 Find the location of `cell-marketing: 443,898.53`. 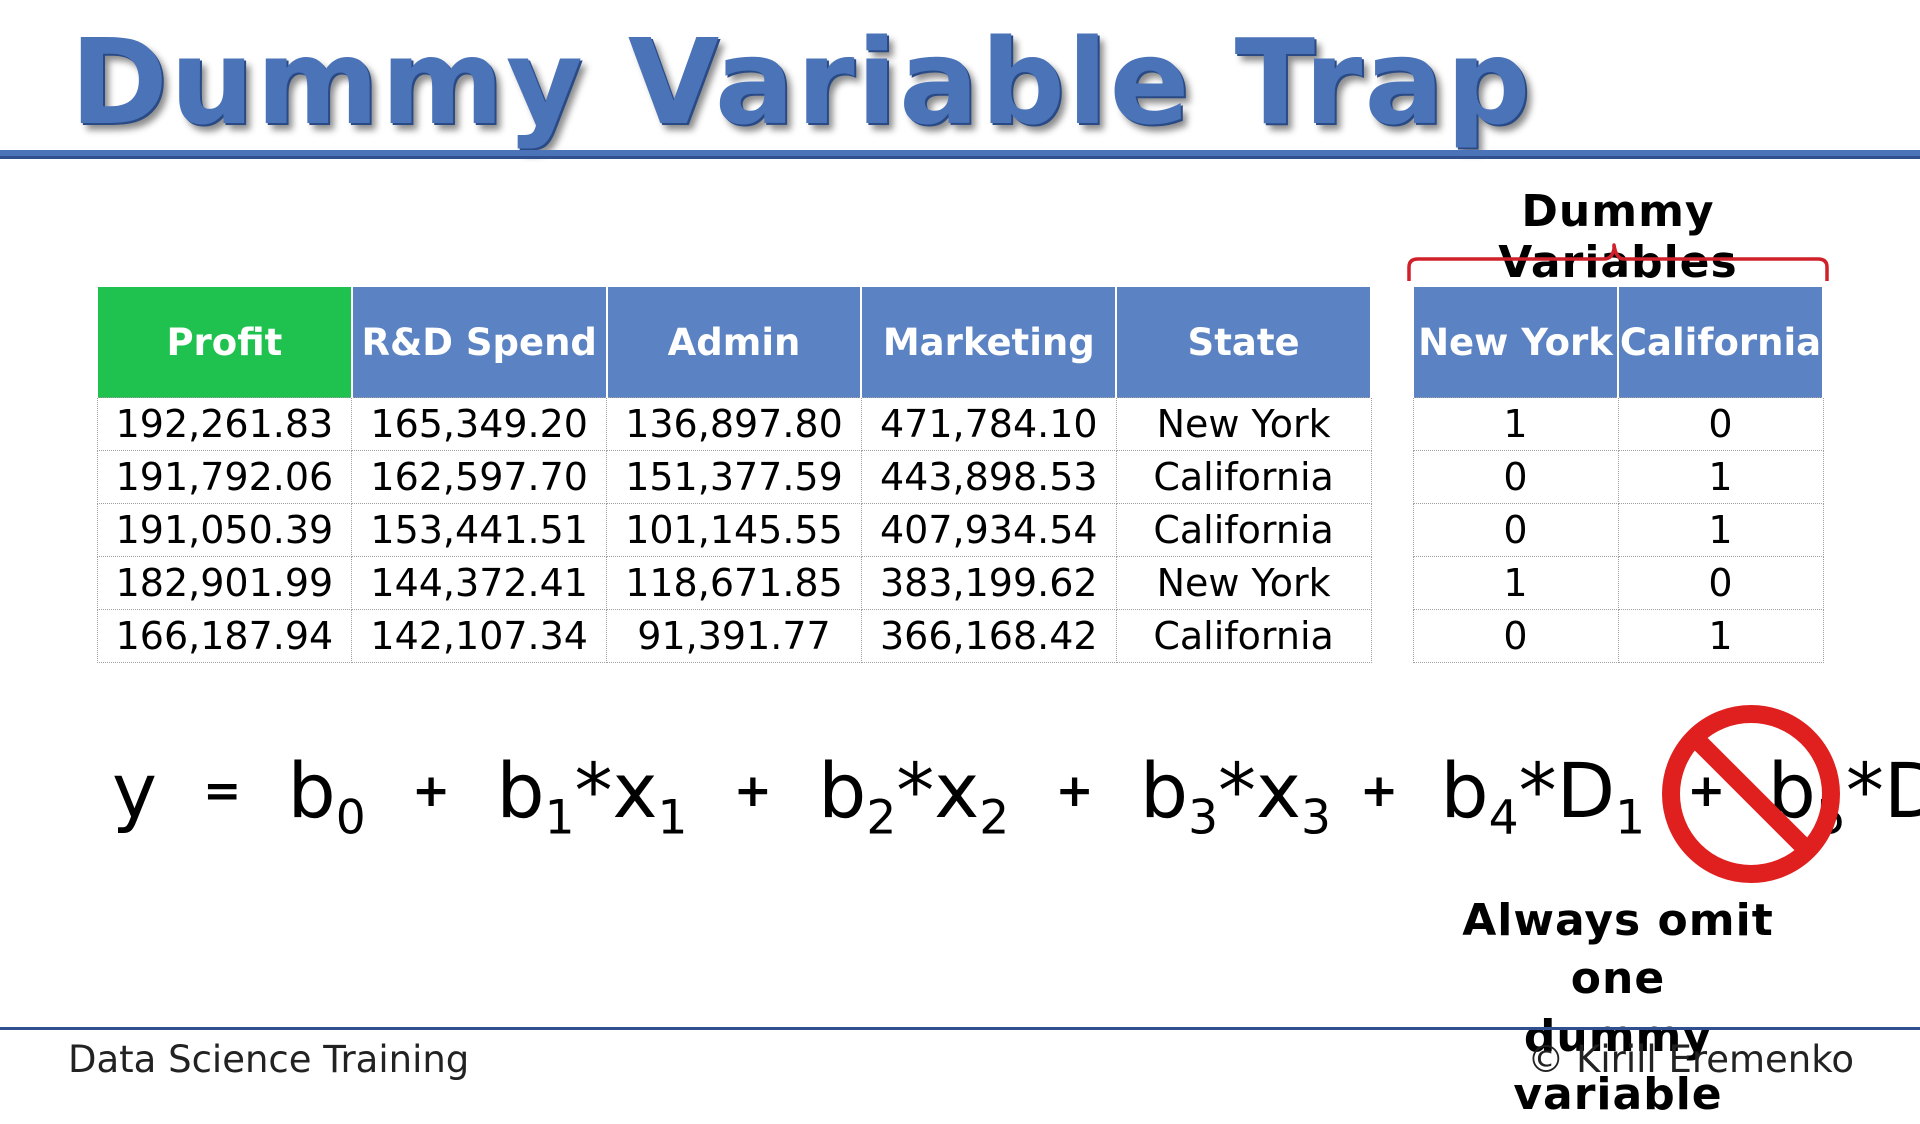

cell-marketing: 443,898.53 is located at coordinates (988, 477).